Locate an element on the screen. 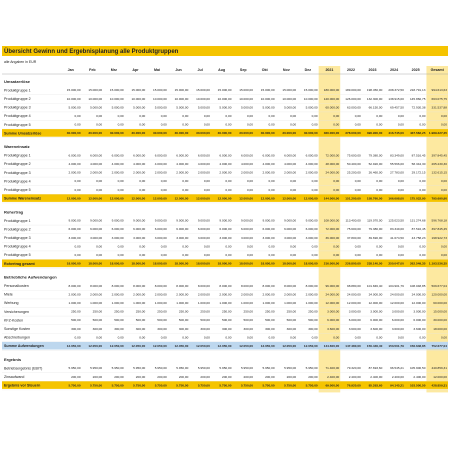  cell-value: 1.989.227,25 is located at coordinates (438, 133).